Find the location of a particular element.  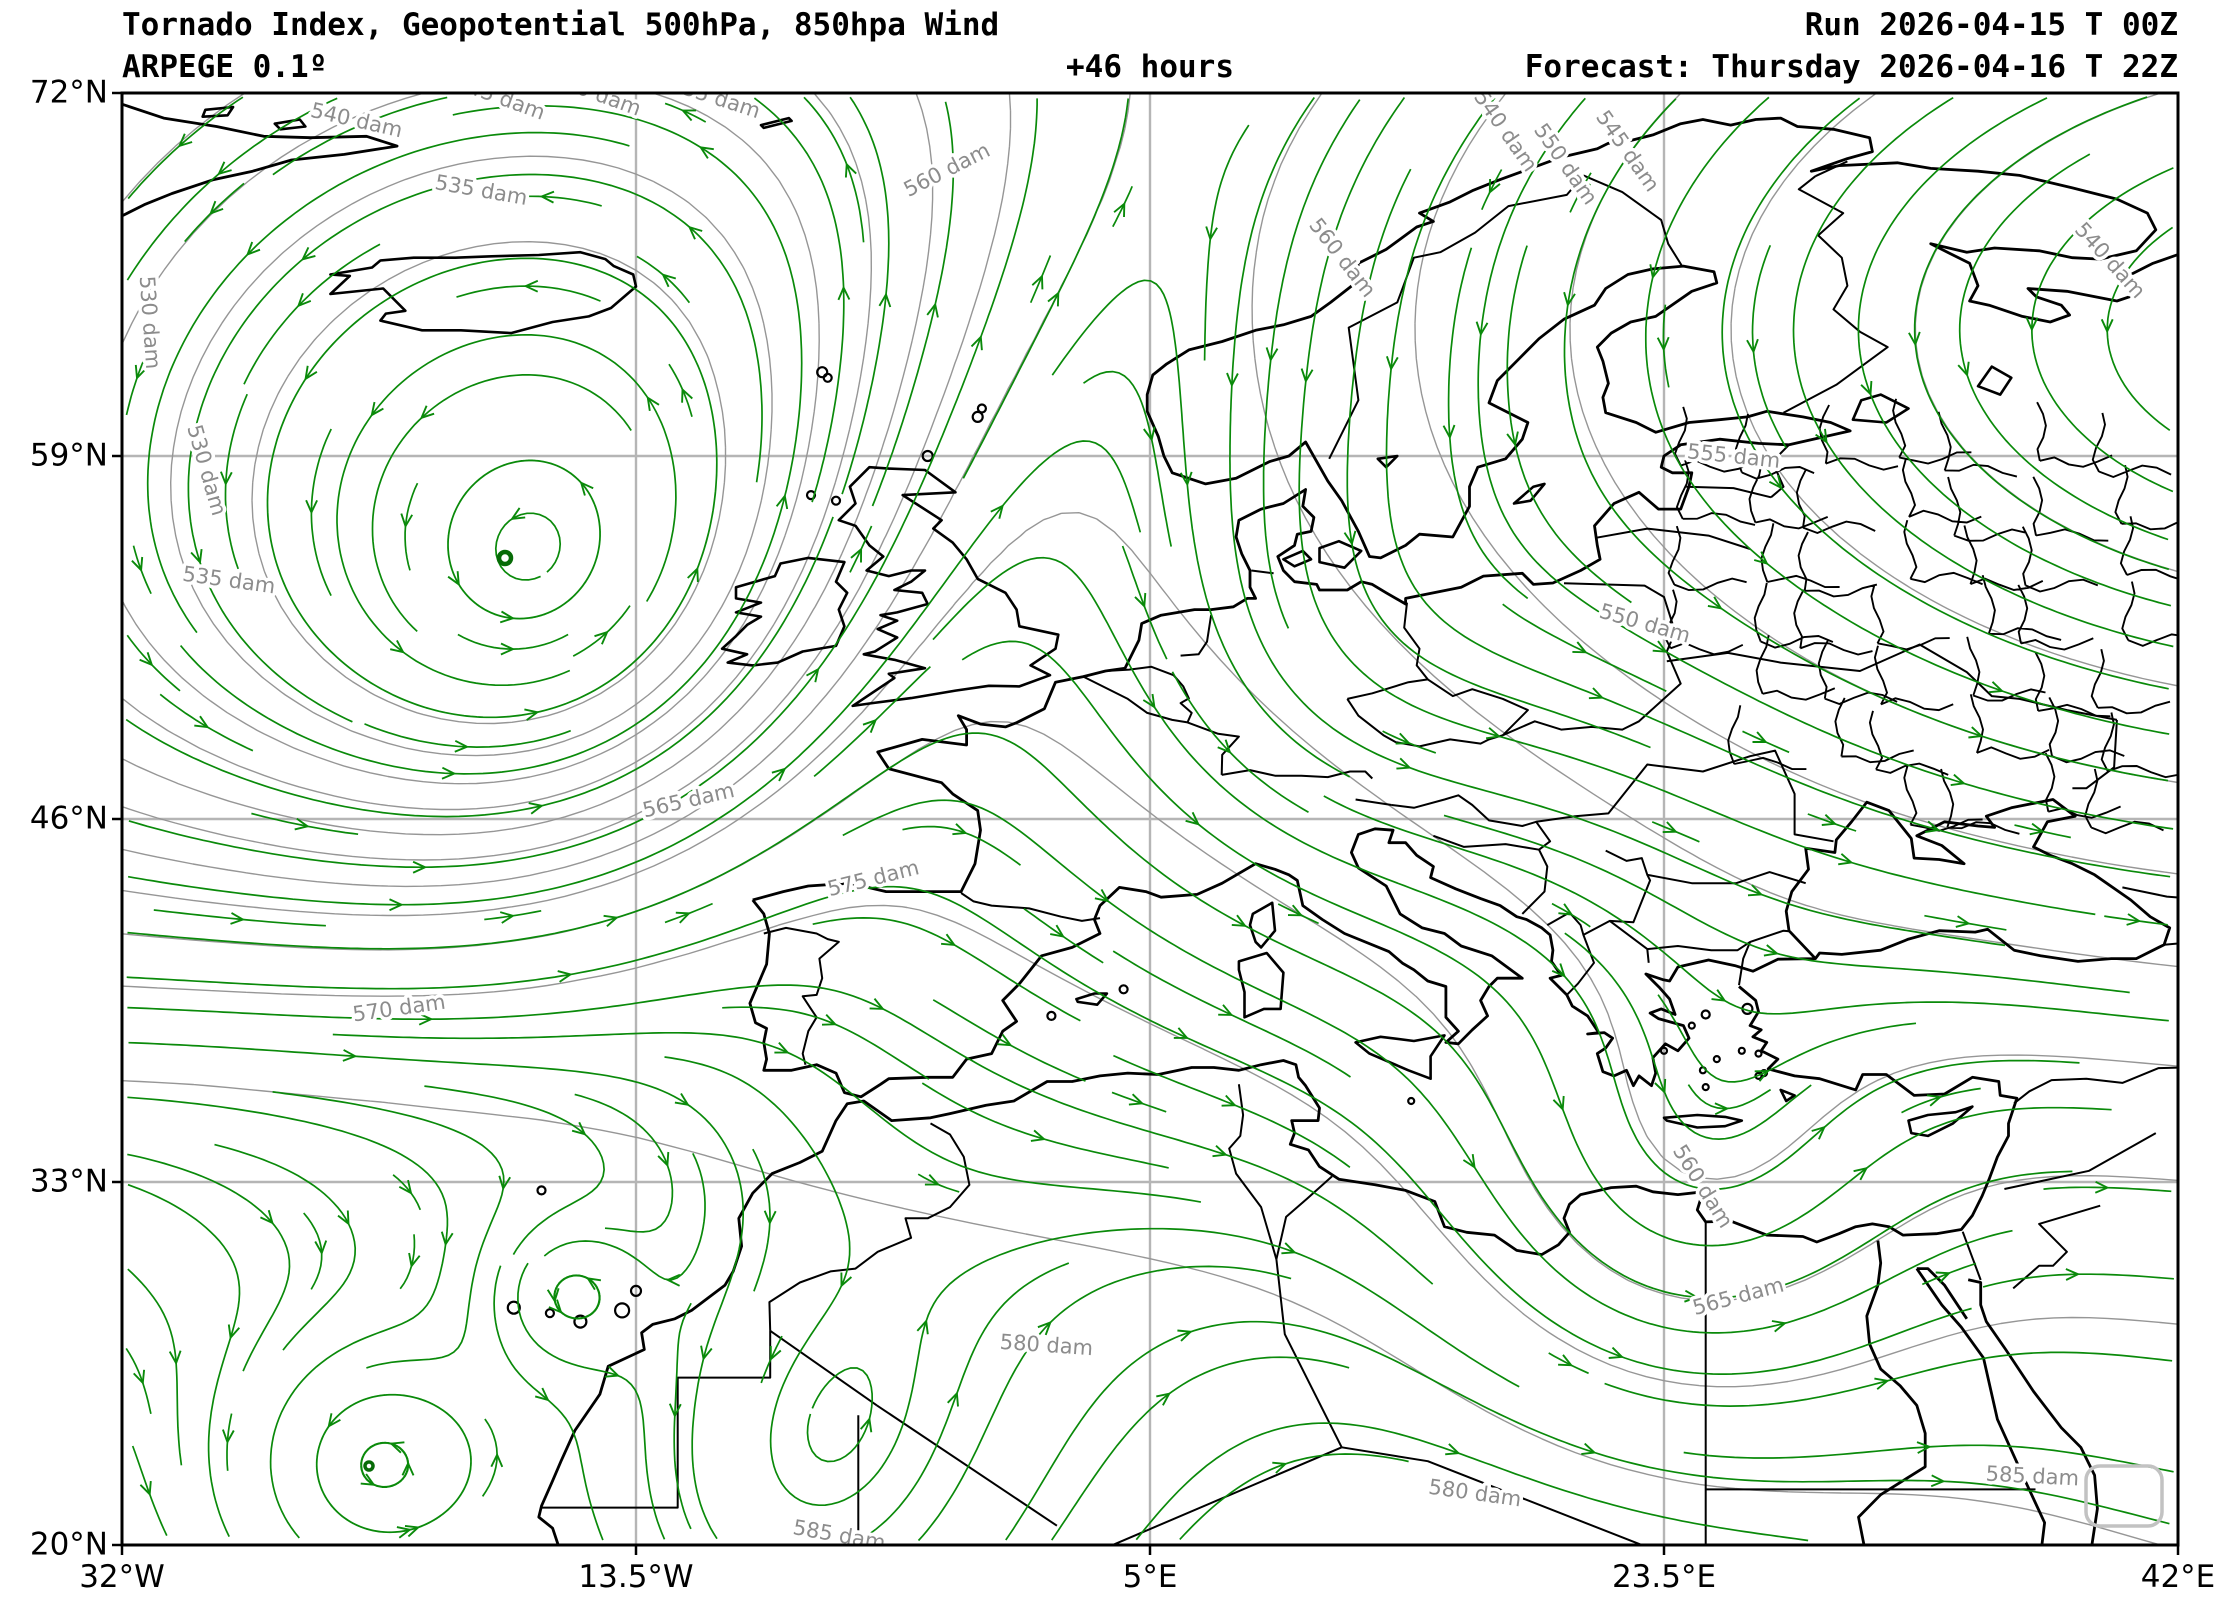

lead-time-label: +46 hours is located at coordinates (1150, 67).